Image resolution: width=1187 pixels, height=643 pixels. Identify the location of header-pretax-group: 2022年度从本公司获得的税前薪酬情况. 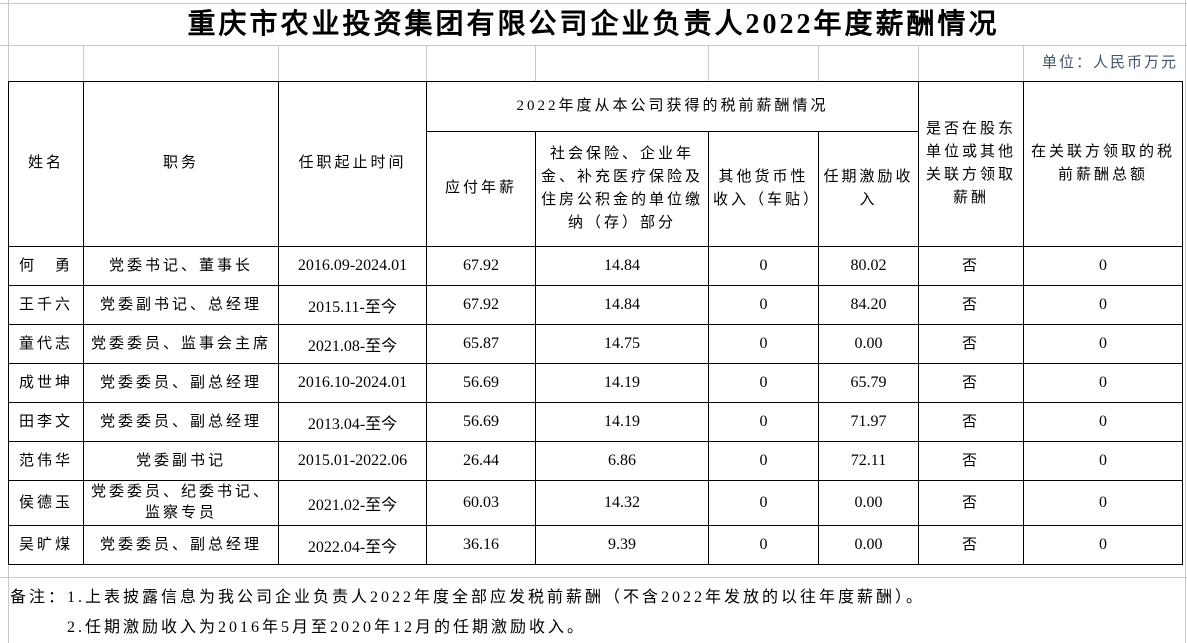
(672, 106).